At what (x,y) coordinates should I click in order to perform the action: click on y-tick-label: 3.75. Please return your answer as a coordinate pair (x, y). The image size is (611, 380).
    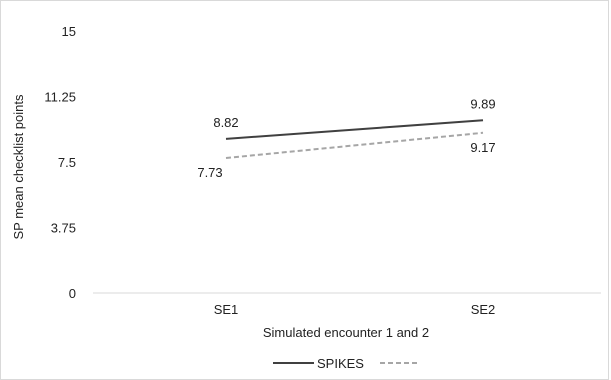
    Looking at the image, I should click on (63, 228).